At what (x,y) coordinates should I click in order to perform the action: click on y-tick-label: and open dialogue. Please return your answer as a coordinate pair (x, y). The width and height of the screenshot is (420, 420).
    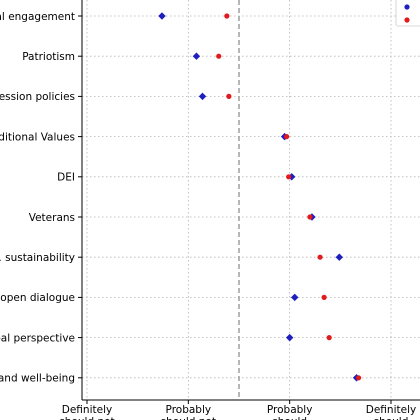
    Looking at the image, I should click on (37, 298).